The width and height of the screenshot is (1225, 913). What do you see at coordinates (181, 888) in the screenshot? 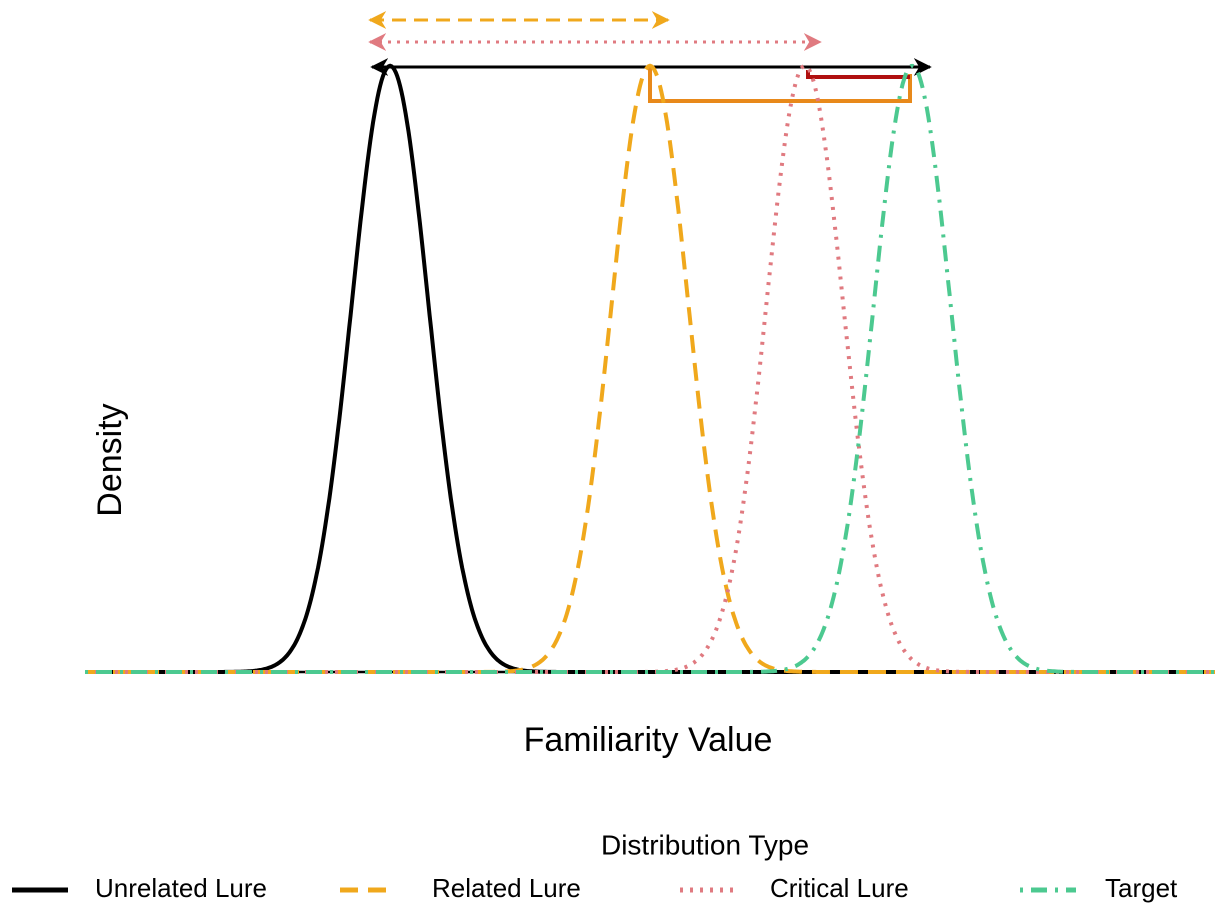
I see `legend-label: Unrelated Lure` at bounding box center [181, 888].